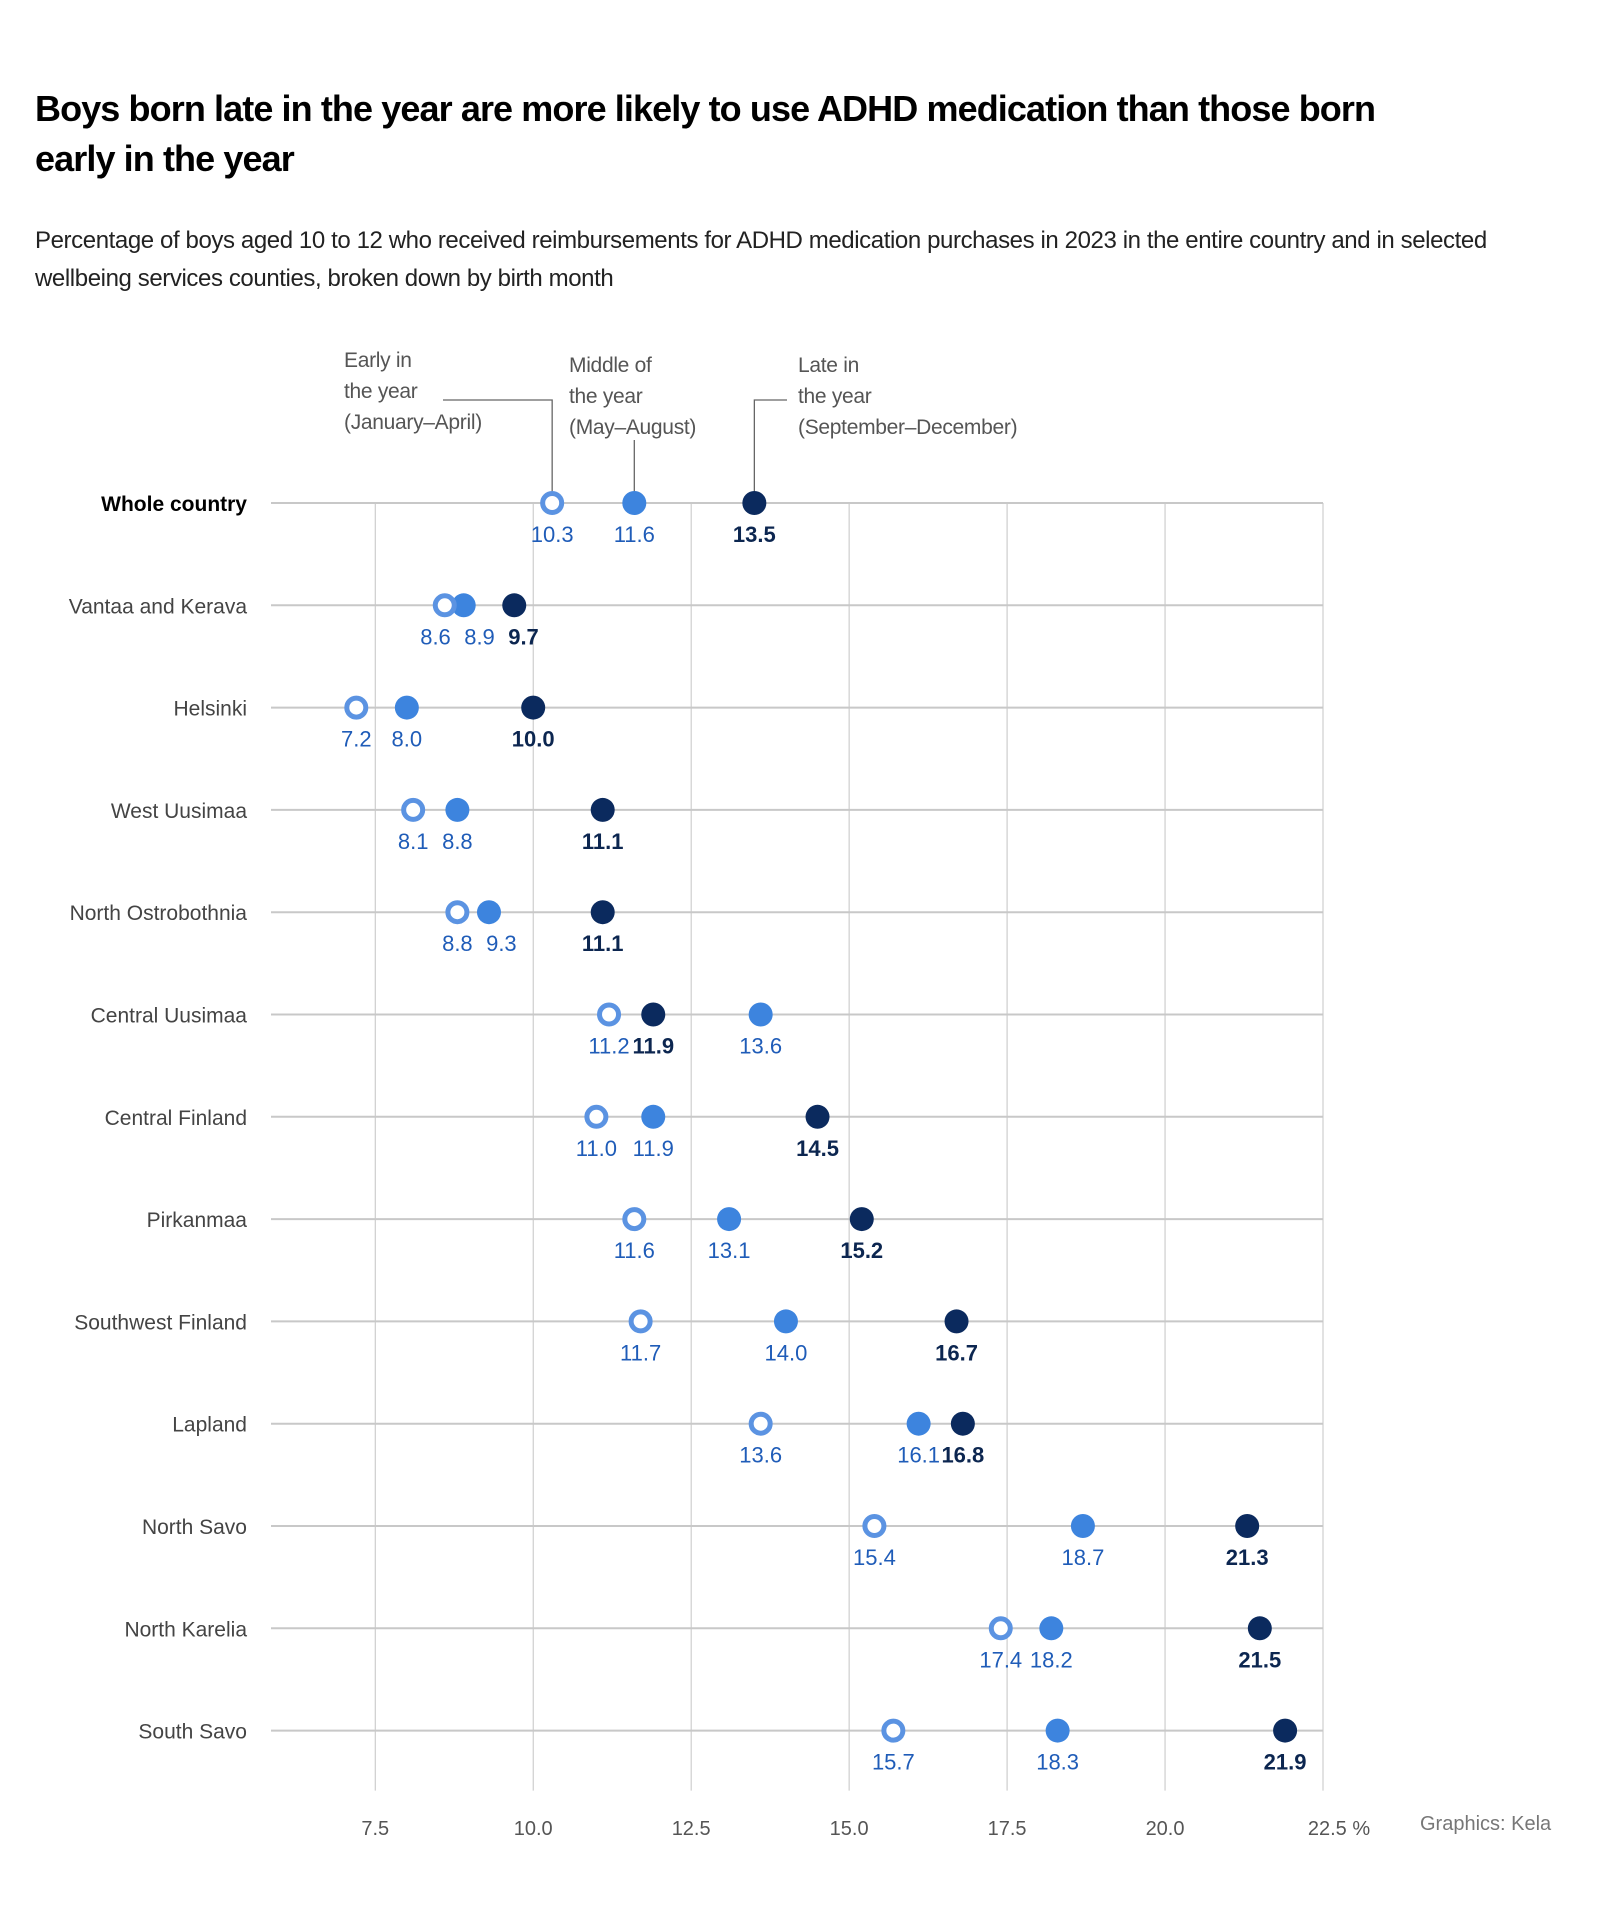 This screenshot has height=1919, width=1600. What do you see at coordinates (918, 1455) in the screenshot?
I see `value-label-middle: 16.1` at bounding box center [918, 1455].